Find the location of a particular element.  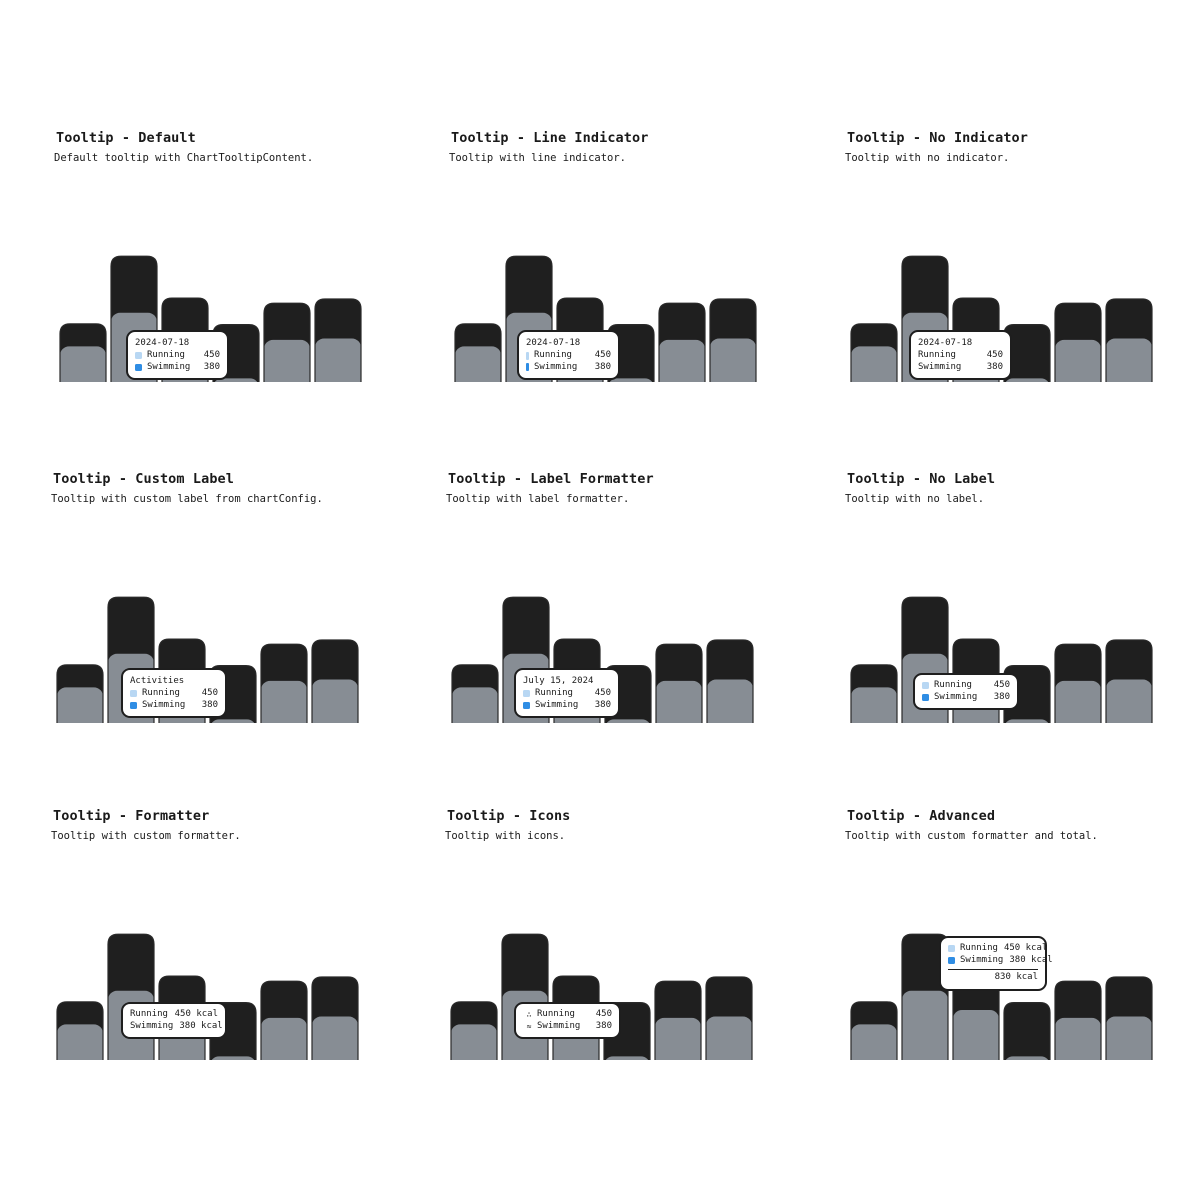

bar-segment-swimming is located at coordinates (1027, 1039).